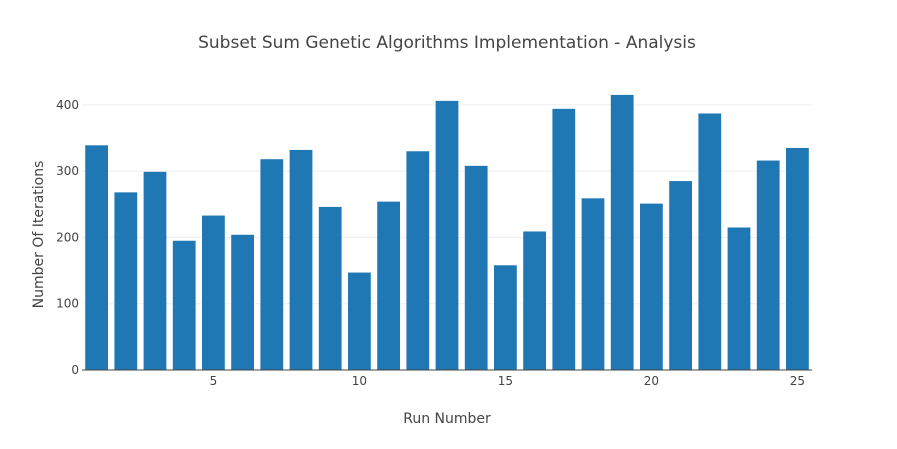 The height and width of the screenshot is (449, 897). I want to click on y-tick-label: 100, so click(67, 304).